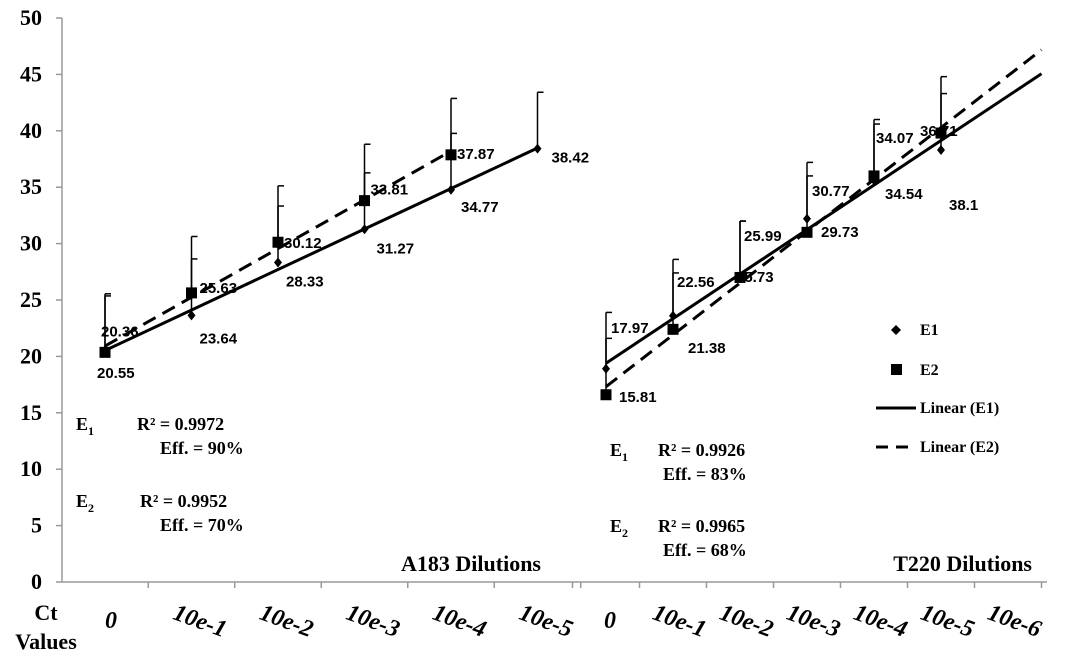 Image resolution: width=1068 pixels, height=656 pixels. Describe the element at coordinates (929, 370) in the screenshot. I see `legend-label: E2` at that location.